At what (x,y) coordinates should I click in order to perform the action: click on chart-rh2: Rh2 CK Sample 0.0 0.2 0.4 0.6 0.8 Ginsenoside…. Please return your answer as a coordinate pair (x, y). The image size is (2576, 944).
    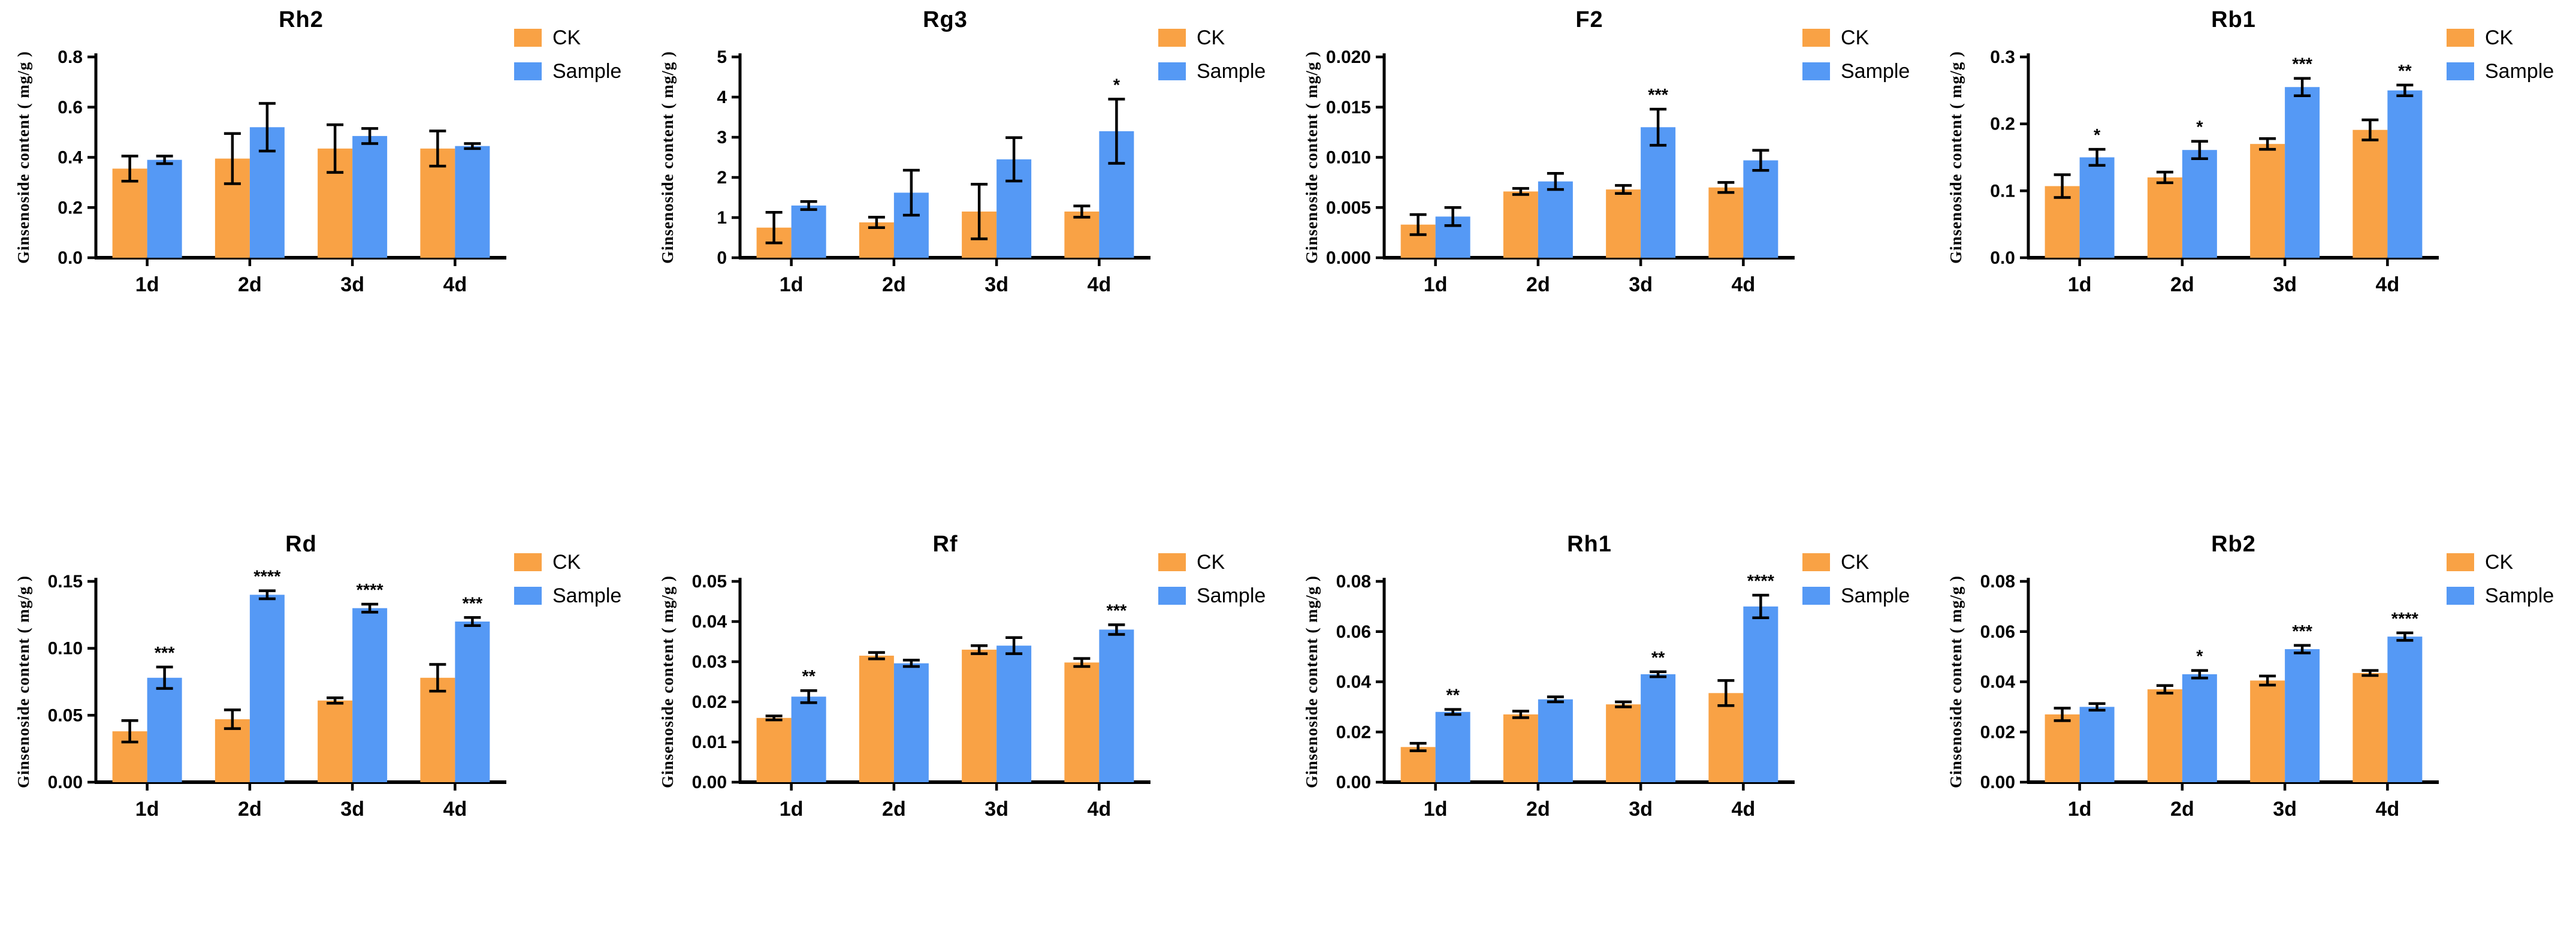
    Looking at the image, I should click on (322, 210).